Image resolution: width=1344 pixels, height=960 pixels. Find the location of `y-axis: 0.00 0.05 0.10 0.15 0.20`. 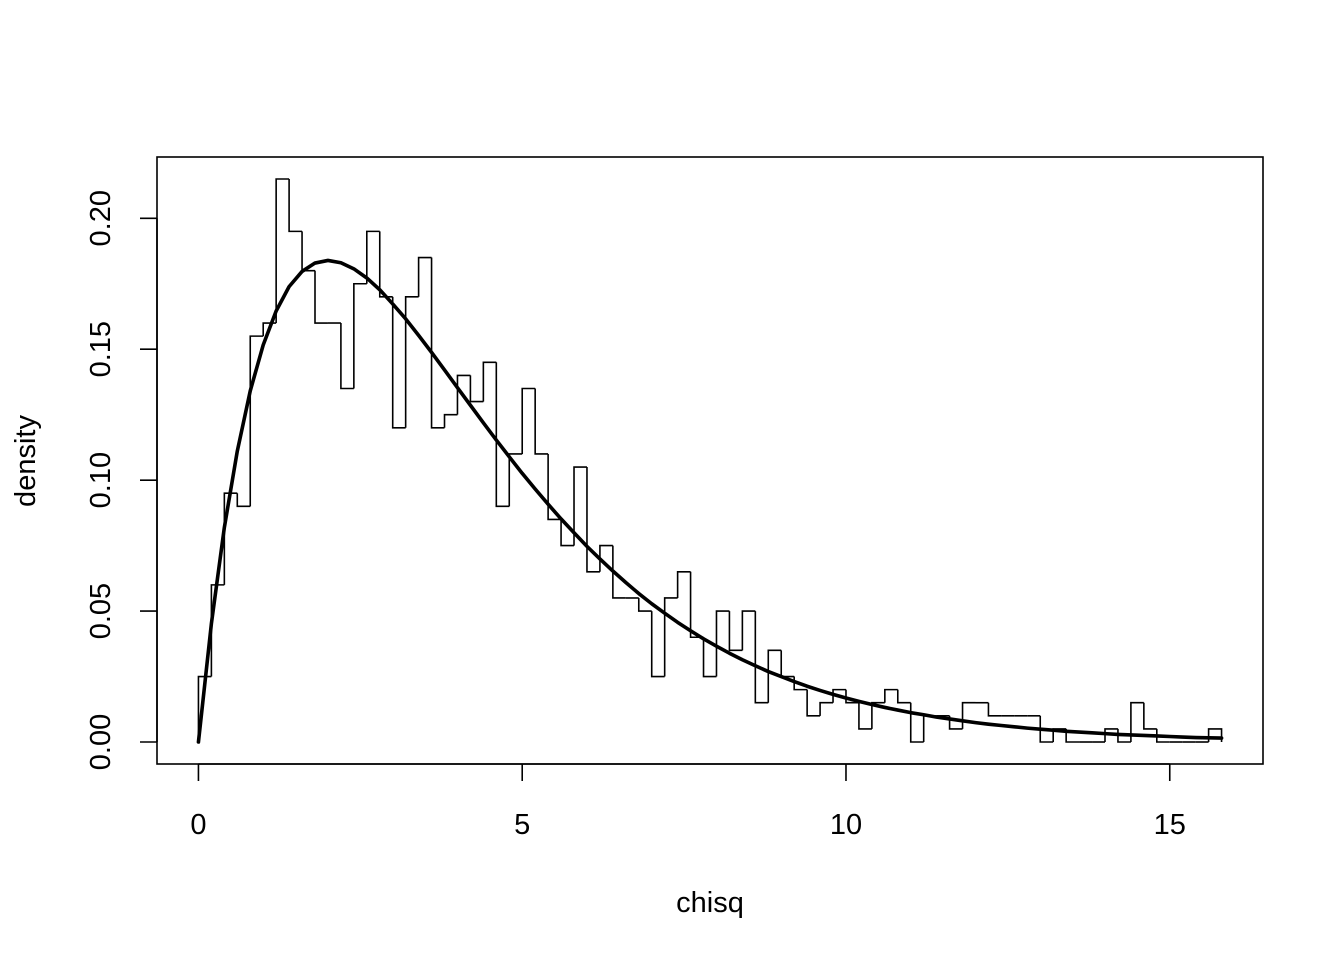

y-axis: 0.00 0.05 0.10 0.15 0.20 is located at coordinates (121, 480).